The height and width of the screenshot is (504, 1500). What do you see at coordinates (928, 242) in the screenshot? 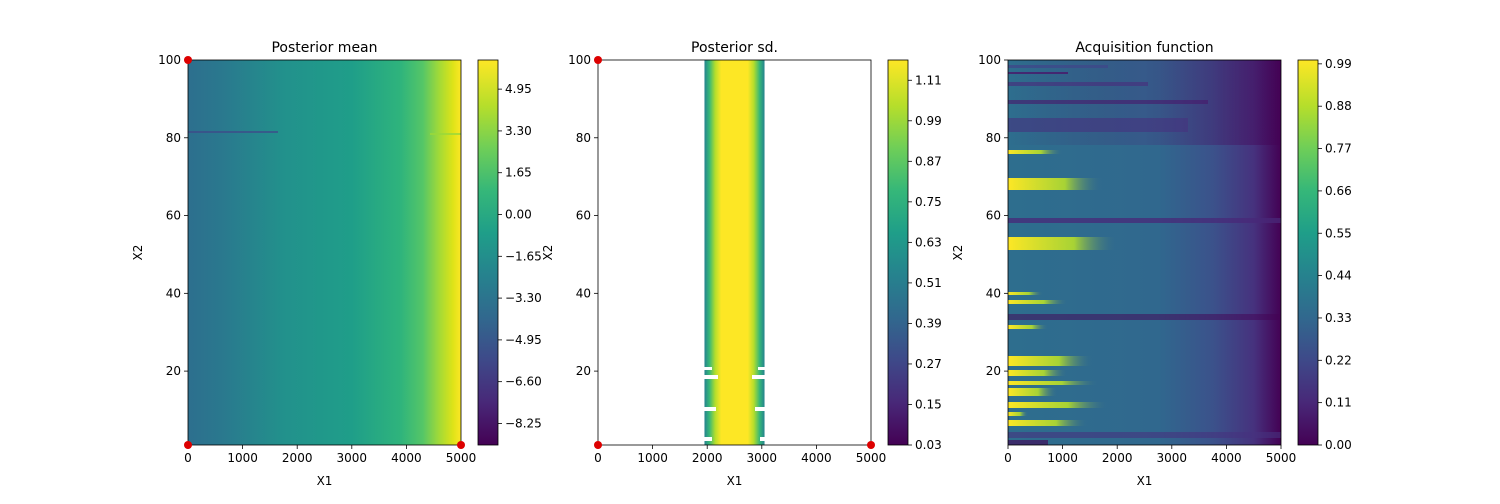
I see `colorbar-tick-label: 0.63` at bounding box center [928, 242].